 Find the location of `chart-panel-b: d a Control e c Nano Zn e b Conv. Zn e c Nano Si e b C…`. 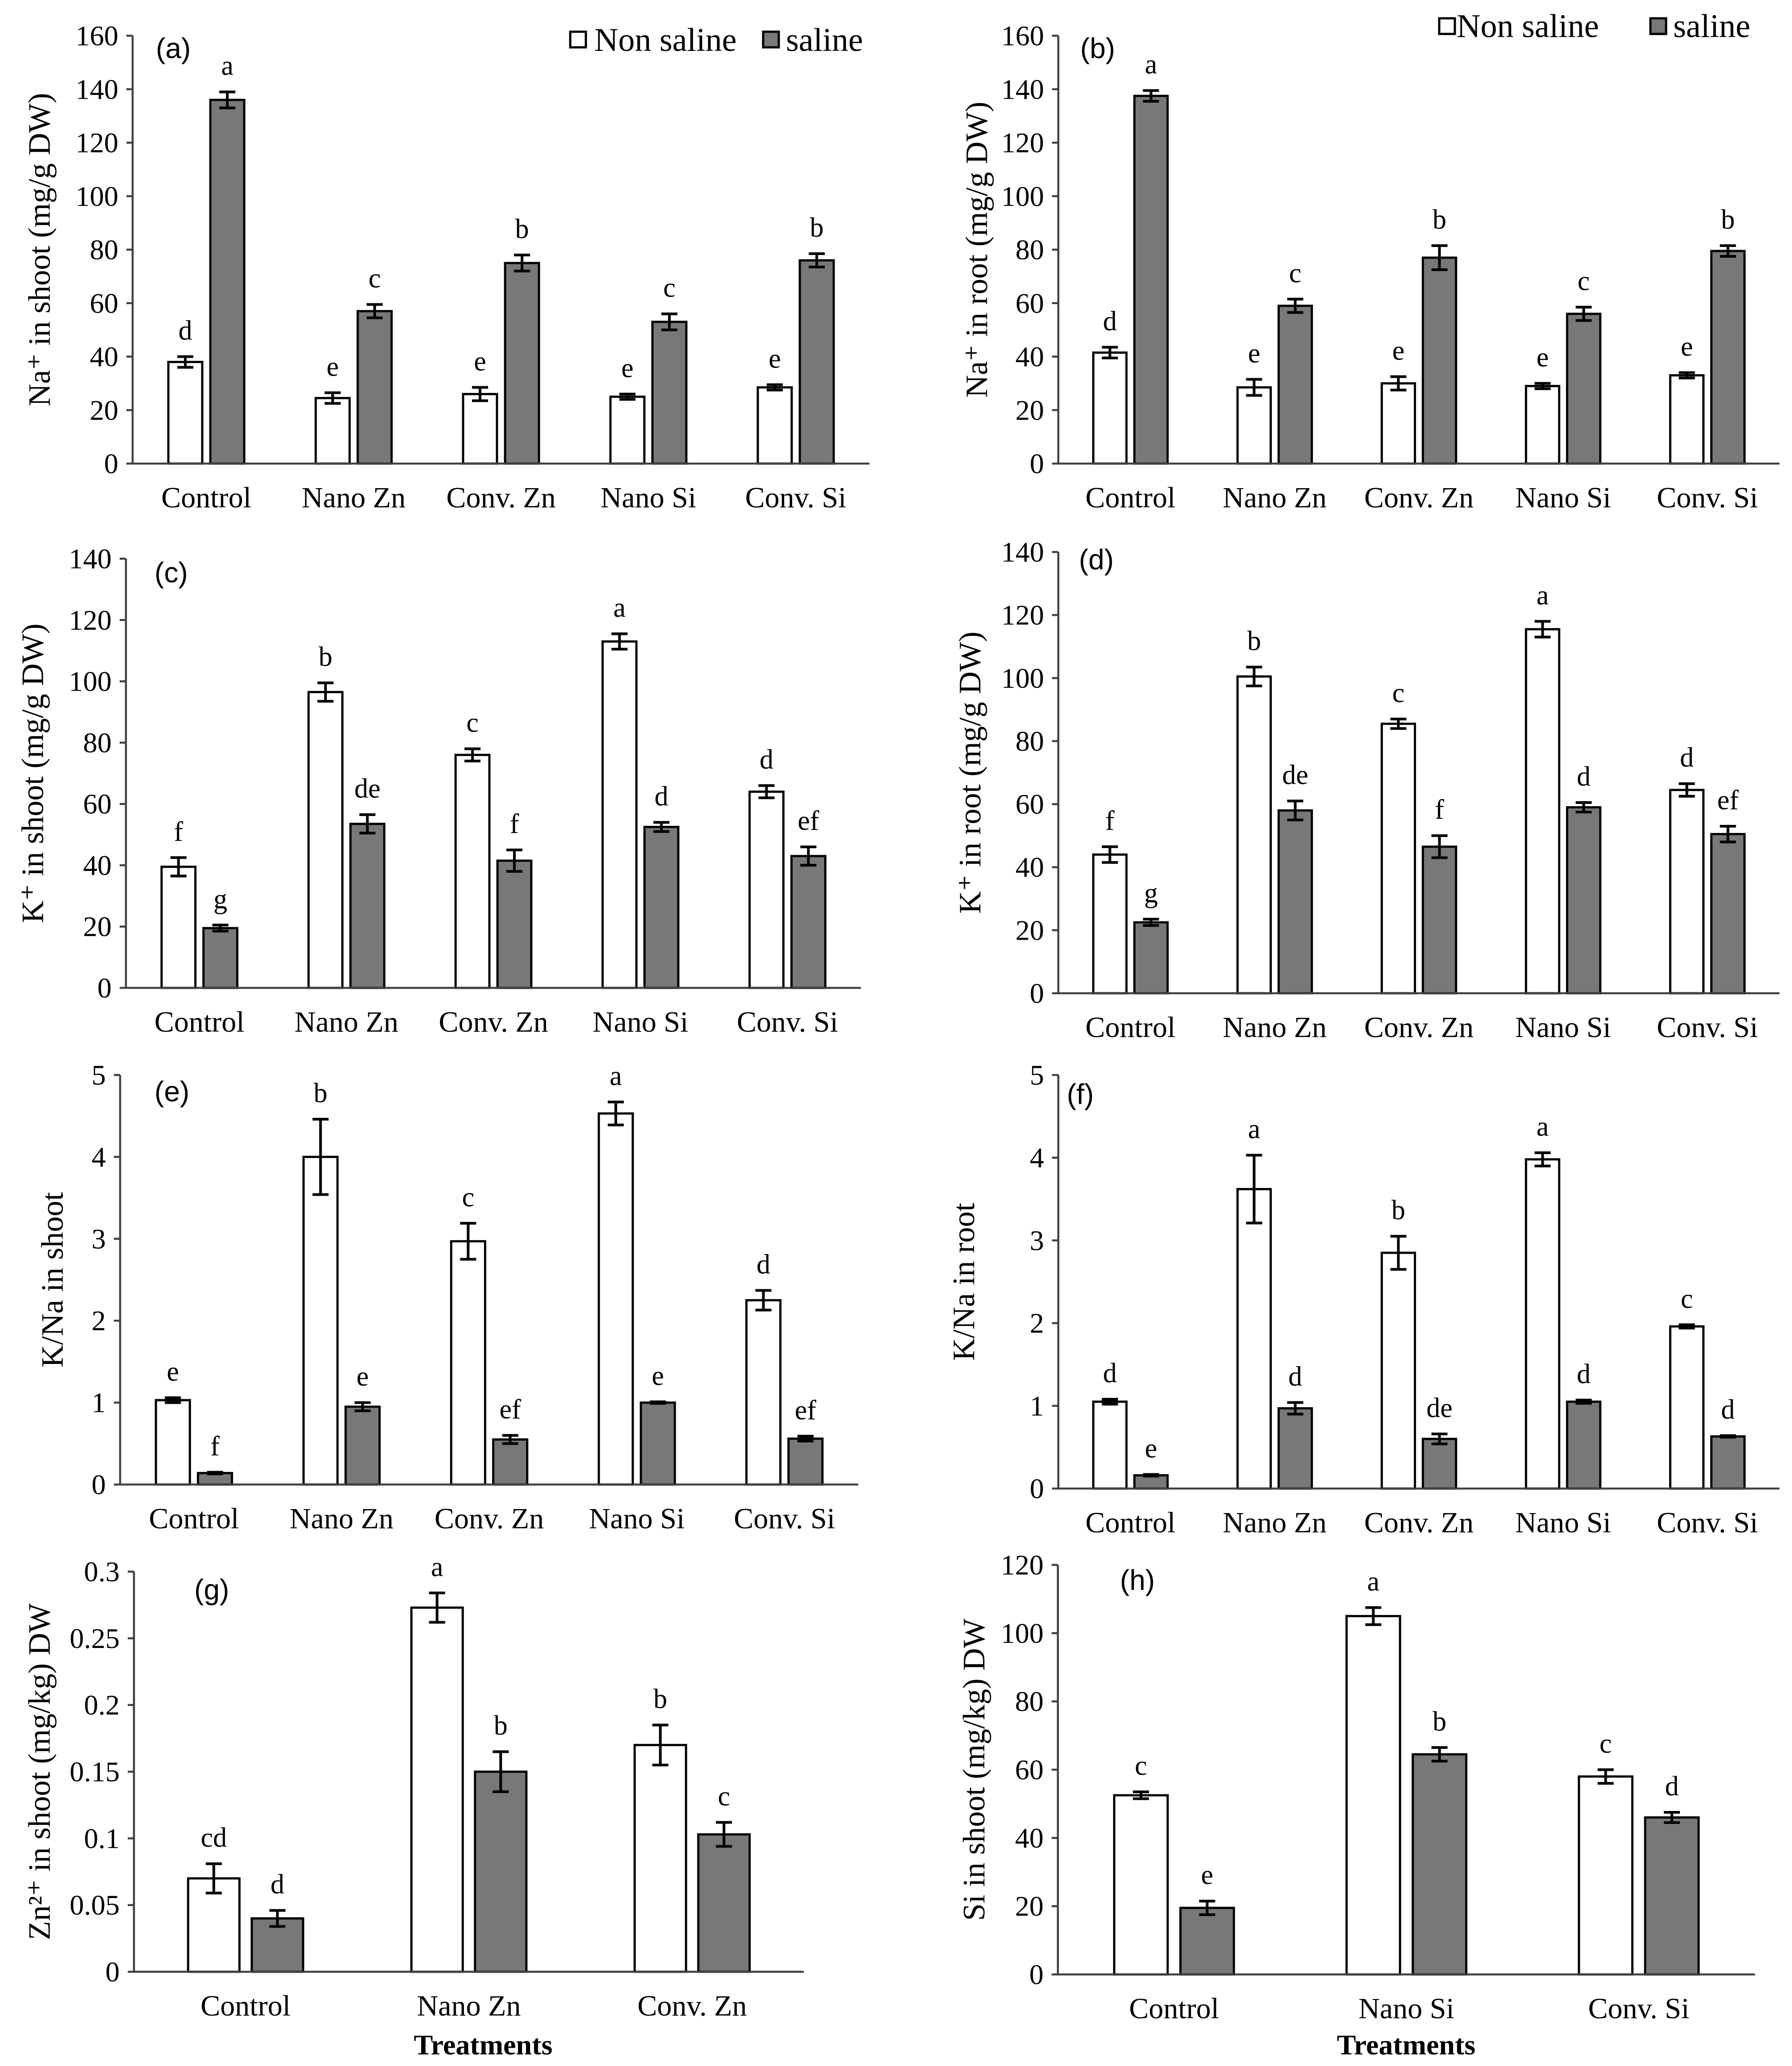

chart-panel-b: d a Control e c Nano Zn e b Conv. Zn e c Nano Si e b C… is located at coordinates (1370, 261).